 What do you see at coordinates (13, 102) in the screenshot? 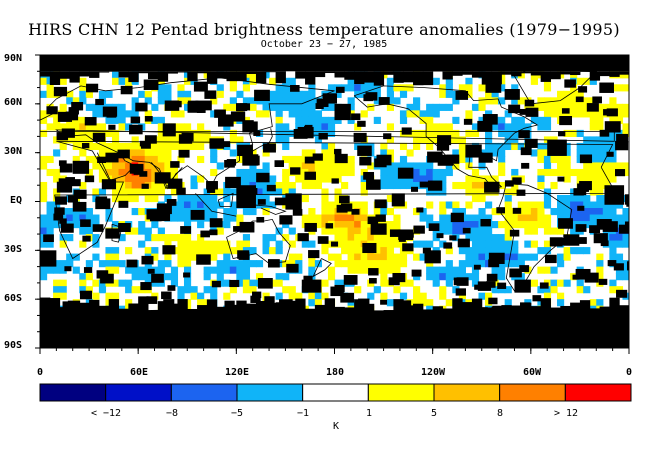
I see `lat-label-60n: 60N` at bounding box center [13, 102].